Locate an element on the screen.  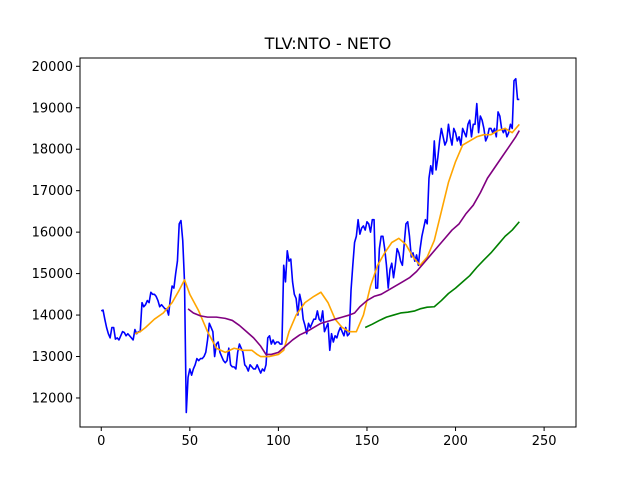
y-tick-label: 20000 is located at coordinates (52, 67).